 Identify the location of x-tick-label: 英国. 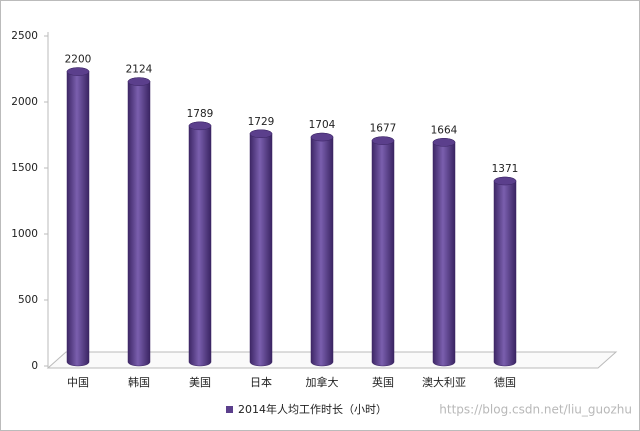
(383, 382).